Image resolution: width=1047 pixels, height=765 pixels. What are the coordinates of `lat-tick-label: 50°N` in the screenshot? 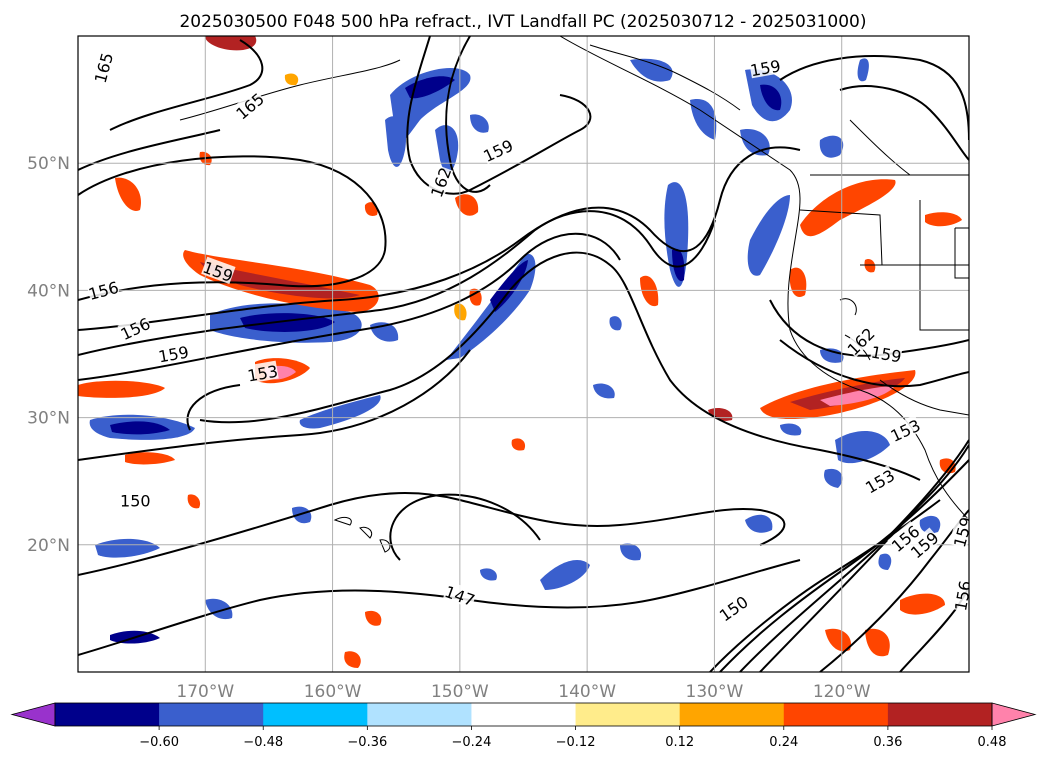 It's located at (48, 164).